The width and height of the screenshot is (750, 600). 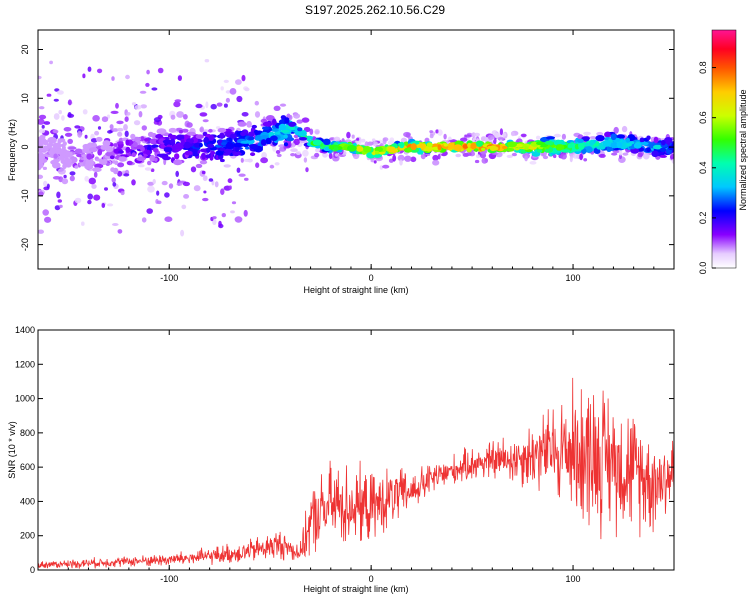 What do you see at coordinates (169, 579) in the screenshot?
I see `snr-x-tick-label: -100` at bounding box center [169, 579].